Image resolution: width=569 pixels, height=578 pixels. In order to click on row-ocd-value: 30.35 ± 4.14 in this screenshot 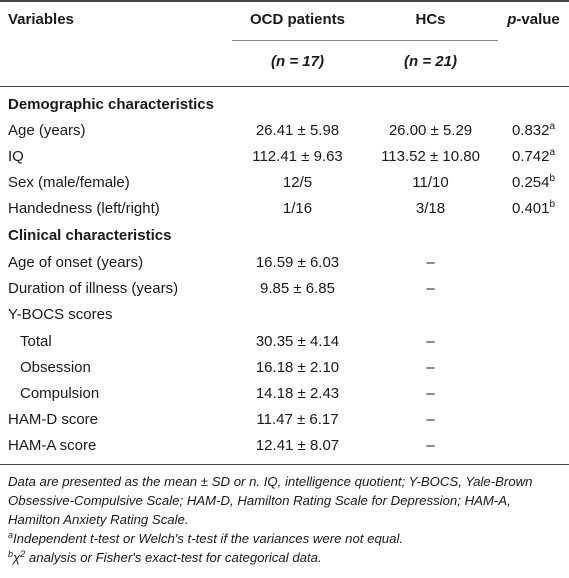, I will do `click(297, 341)`.